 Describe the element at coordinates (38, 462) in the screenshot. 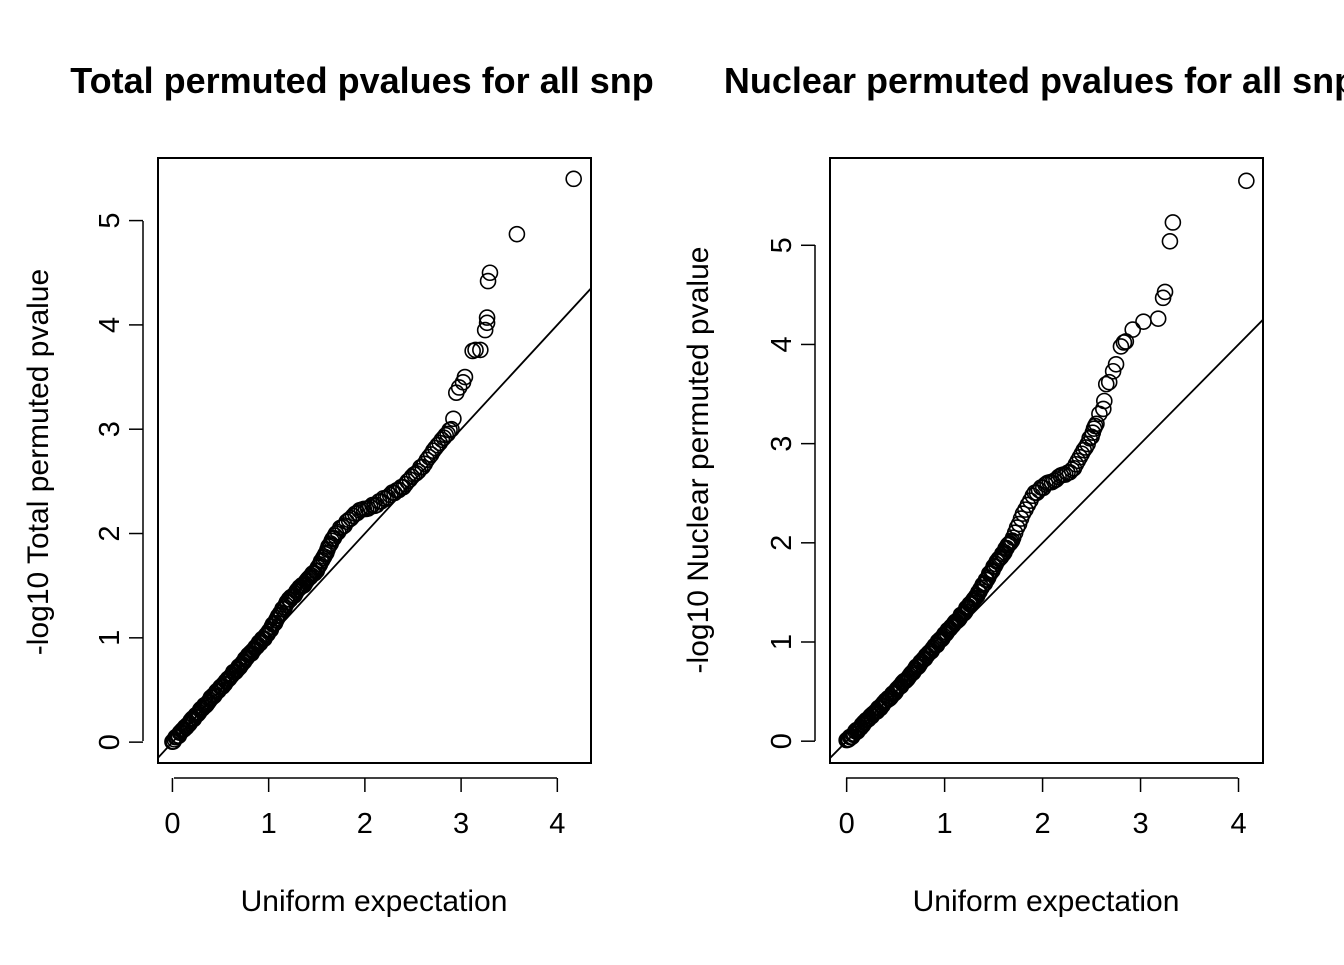

I see `y-axis-label: -log10 Total permuted pvalue` at that location.